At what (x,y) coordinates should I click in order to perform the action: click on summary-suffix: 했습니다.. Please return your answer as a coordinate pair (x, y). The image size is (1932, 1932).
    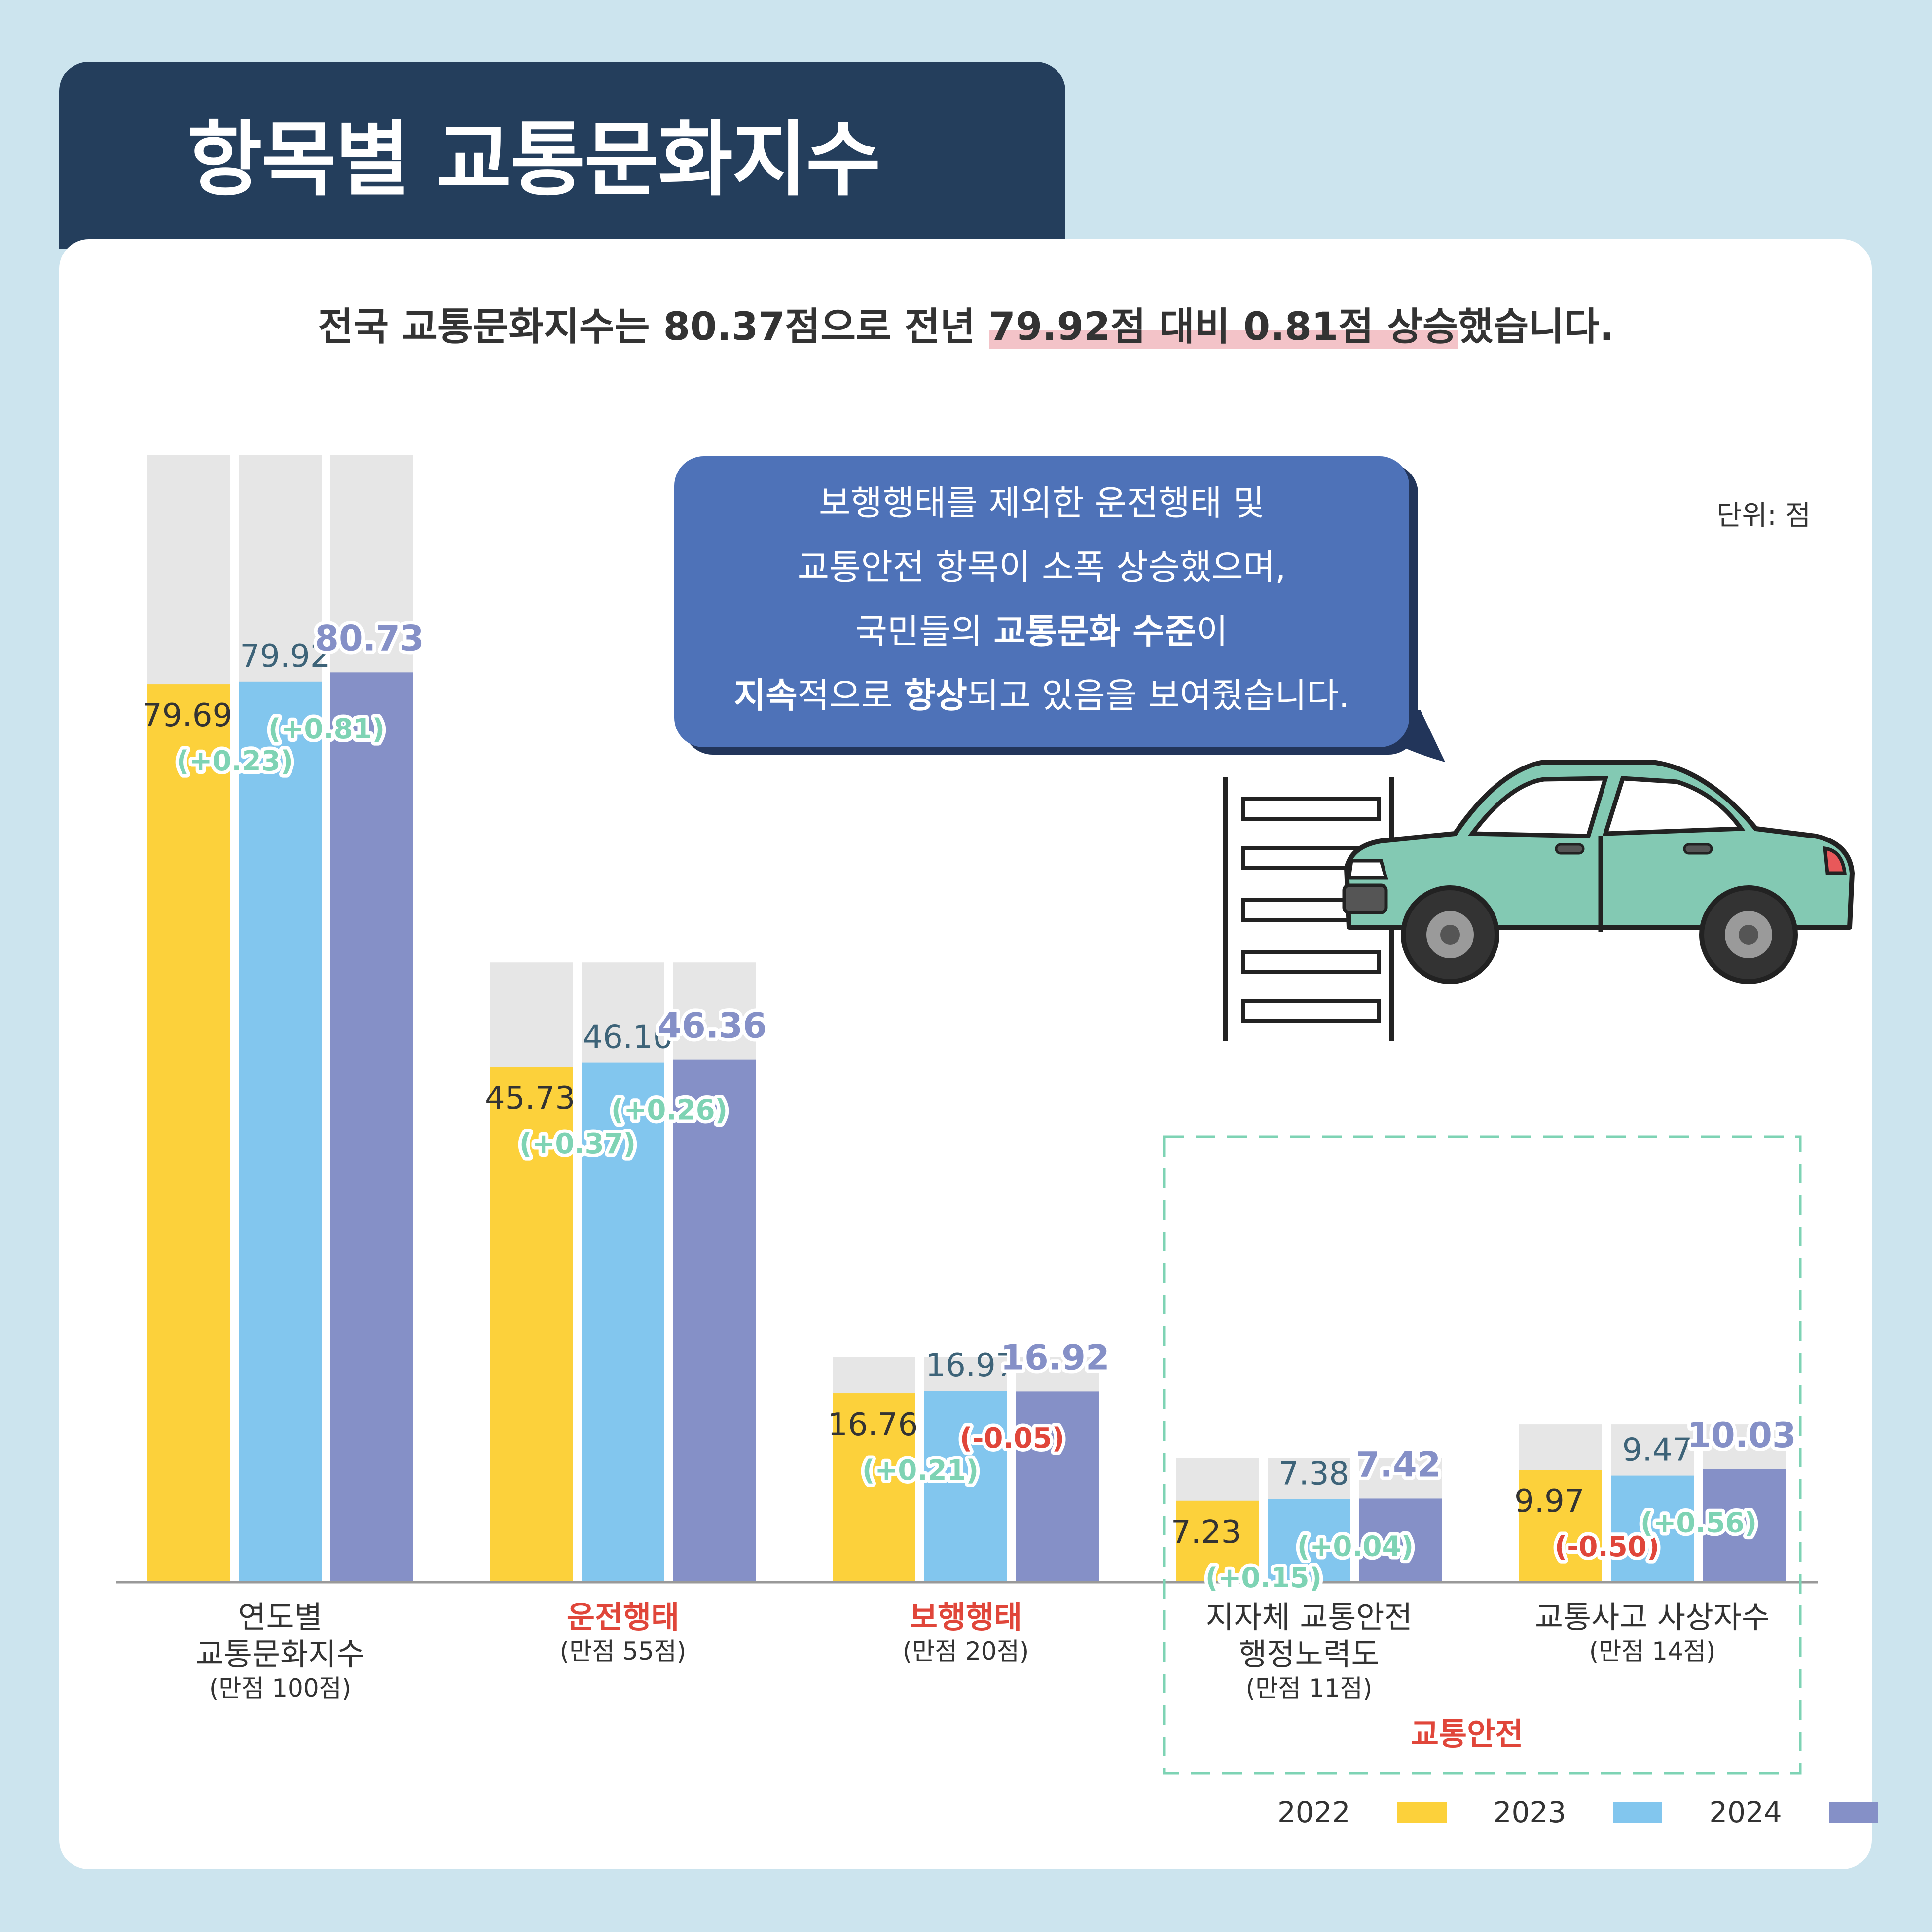
    Looking at the image, I should click on (1536, 327).